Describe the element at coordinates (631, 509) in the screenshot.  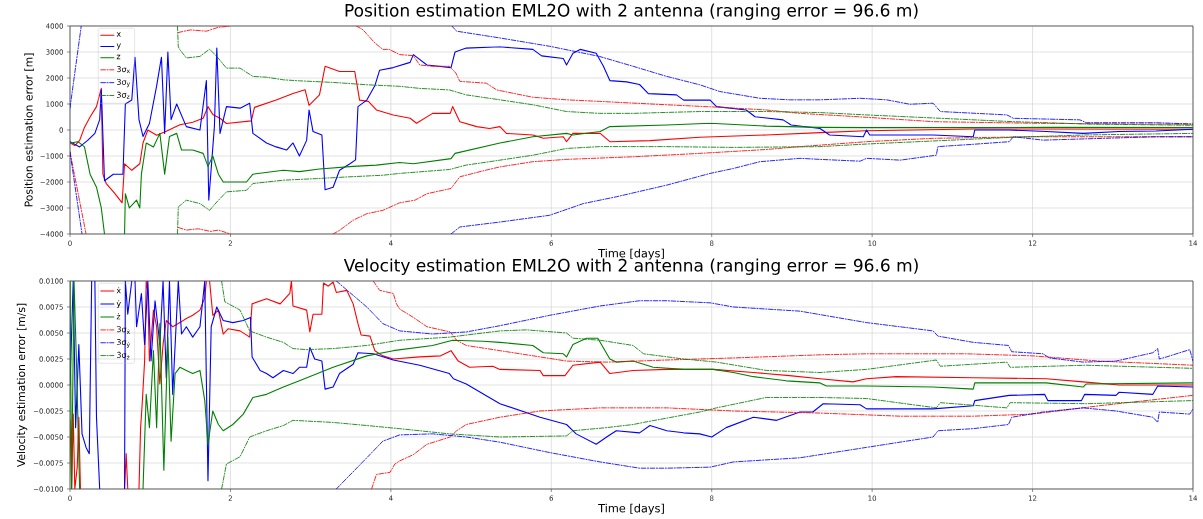
I see `x-axis-title: Time [days]` at that location.